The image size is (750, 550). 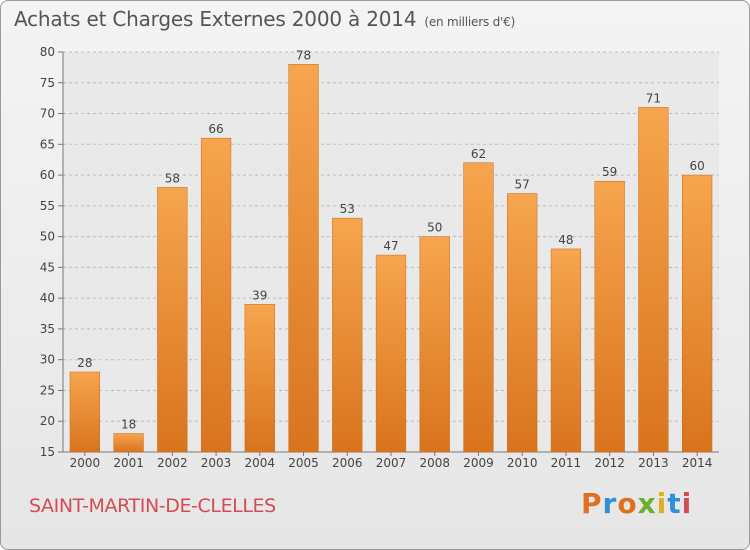 What do you see at coordinates (172, 320) in the screenshot?
I see `bar-2002` at bounding box center [172, 320].